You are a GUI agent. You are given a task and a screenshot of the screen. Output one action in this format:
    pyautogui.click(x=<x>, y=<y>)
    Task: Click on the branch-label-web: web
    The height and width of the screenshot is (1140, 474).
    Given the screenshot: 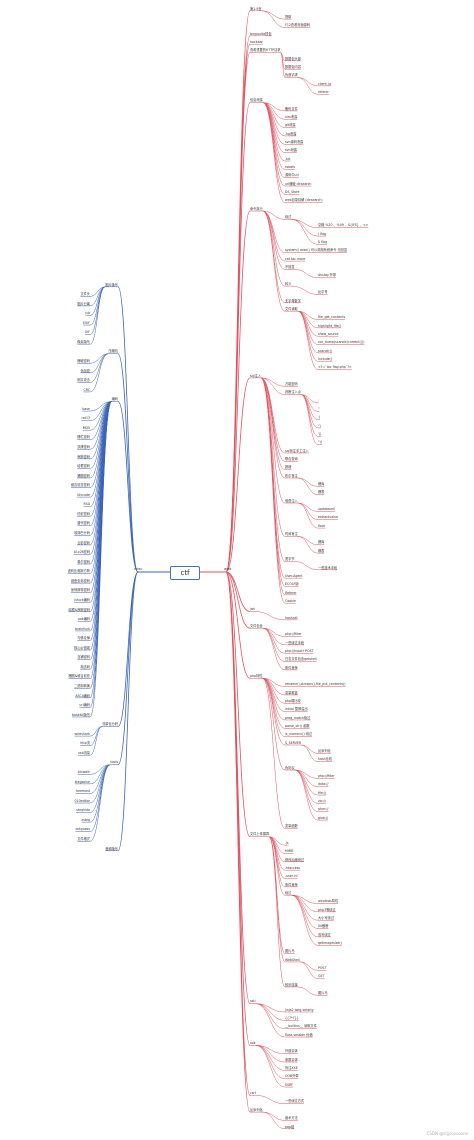 What is the action you would take?
    pyautogui.click(x=228, y=569)
    